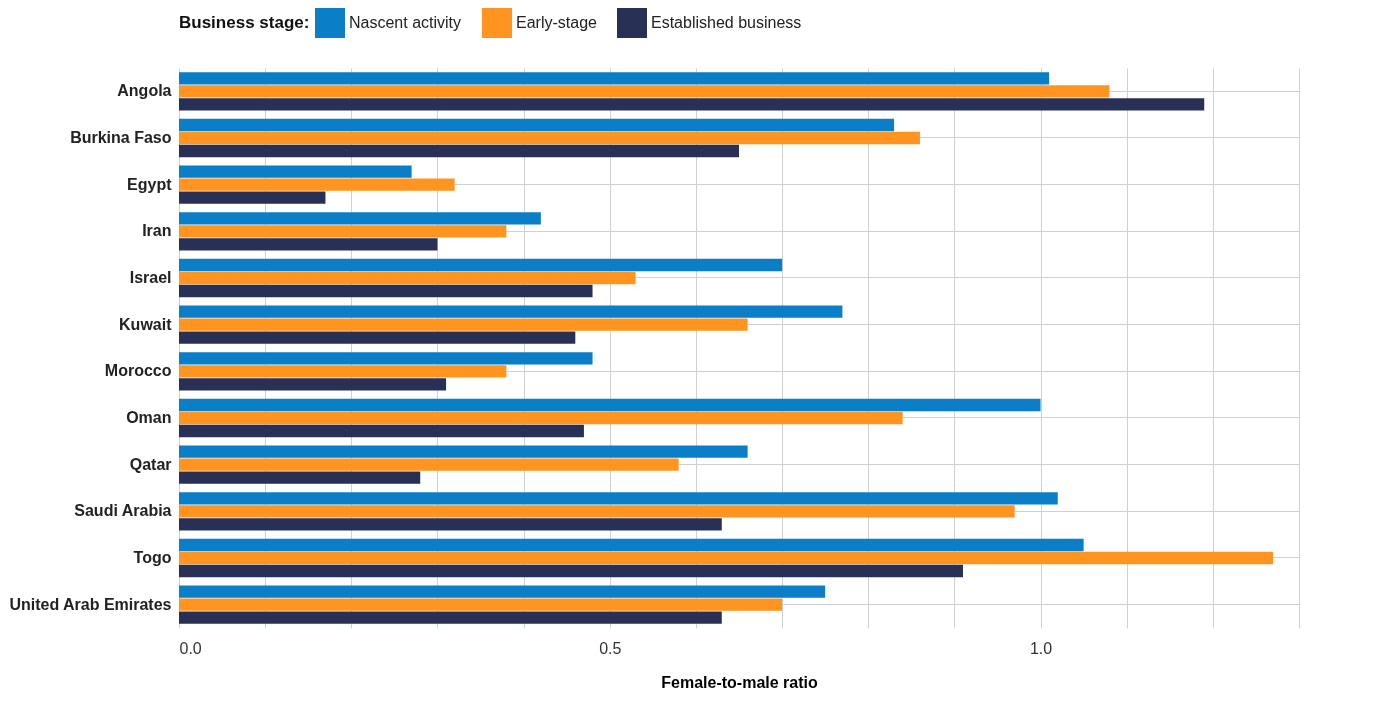  Describe the element at coordinates (557, 22) in the screenshot. I see `legend-label: Early-stage` at that location.